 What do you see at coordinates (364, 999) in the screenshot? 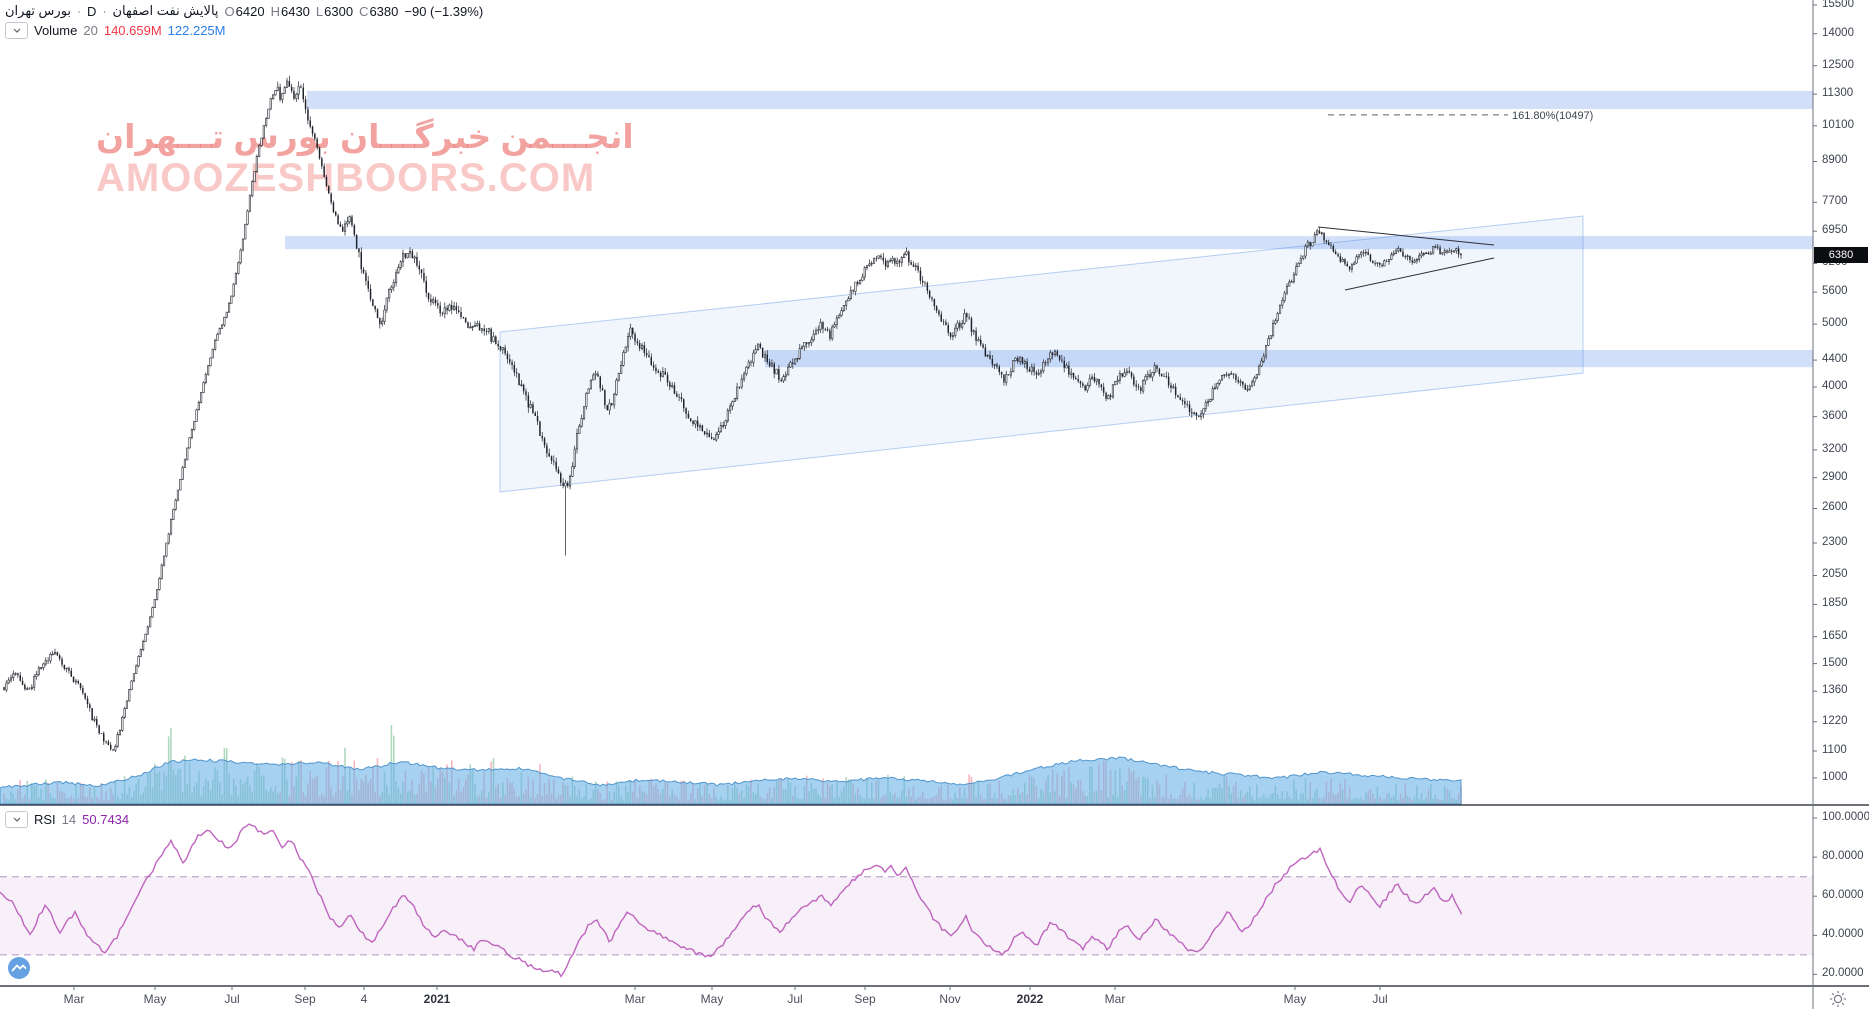
I see `time-tick-label: 4` at bounding box center [364, 999].